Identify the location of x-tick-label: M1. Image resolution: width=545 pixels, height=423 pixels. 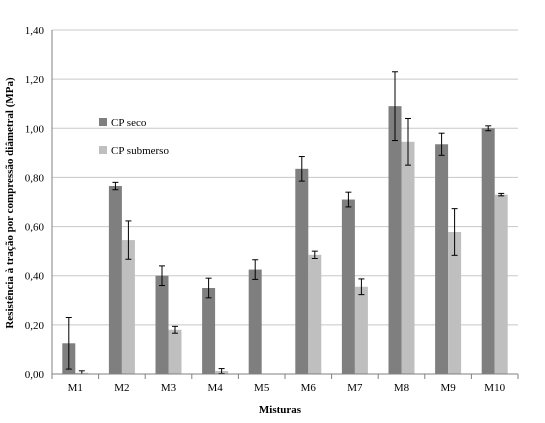
(75, 388).